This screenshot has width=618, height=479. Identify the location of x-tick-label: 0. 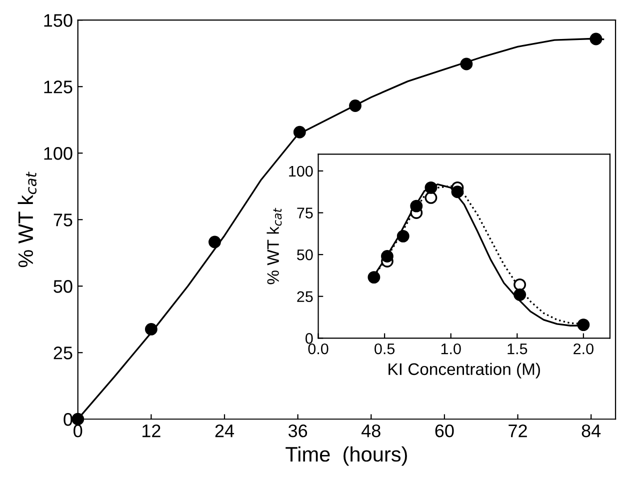
(78, 431).